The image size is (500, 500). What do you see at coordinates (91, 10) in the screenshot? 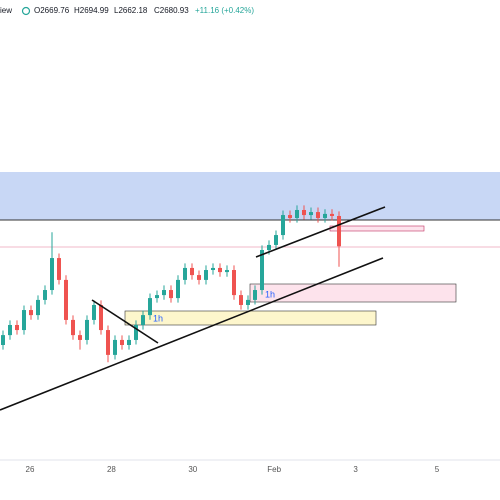
I see `ohlc-high: H2694.99` at bounding box center [91, 10].